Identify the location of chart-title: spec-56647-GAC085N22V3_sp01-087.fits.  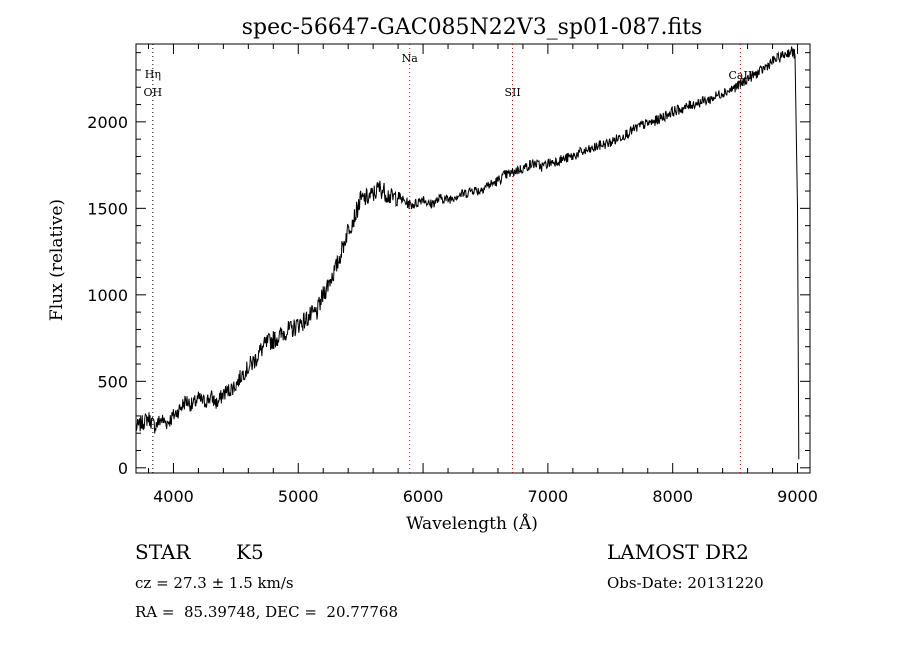
(472, 27).